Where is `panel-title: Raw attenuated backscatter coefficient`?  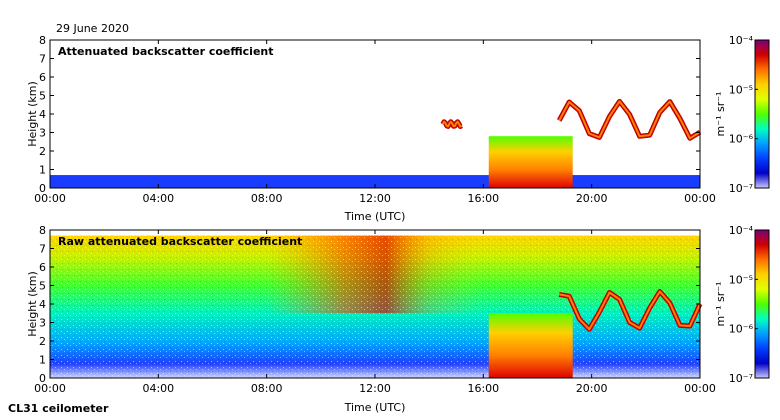 panel-title: Raw attenuated backscatter coefficient is located at coordinates (180, 241).